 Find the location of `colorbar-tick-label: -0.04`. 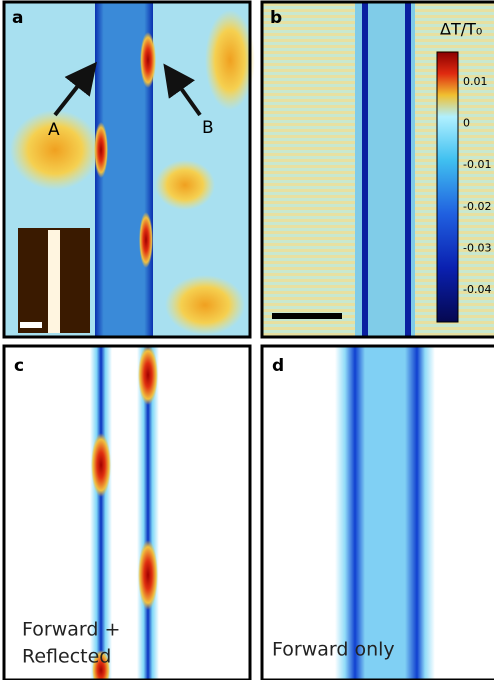

colorbar-tick-label: -0.04 is located at coordinates (477, 289).